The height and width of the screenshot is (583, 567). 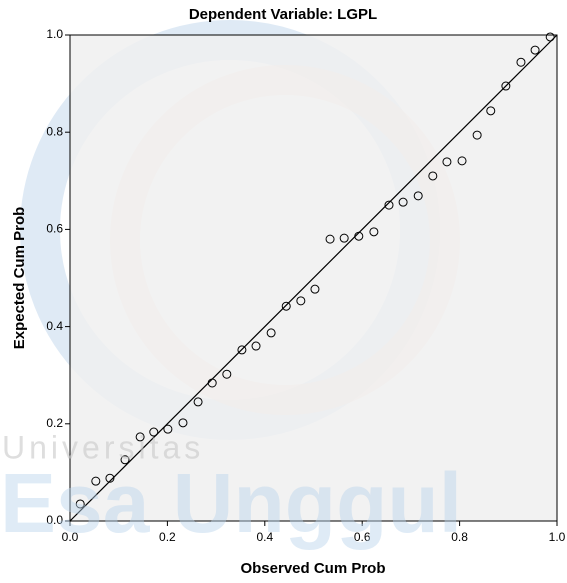 What do you see at coordinates (231, 503) in the screenshot?
I see `watermark-text: Esa Unggul` at bounding box center [231, 503].